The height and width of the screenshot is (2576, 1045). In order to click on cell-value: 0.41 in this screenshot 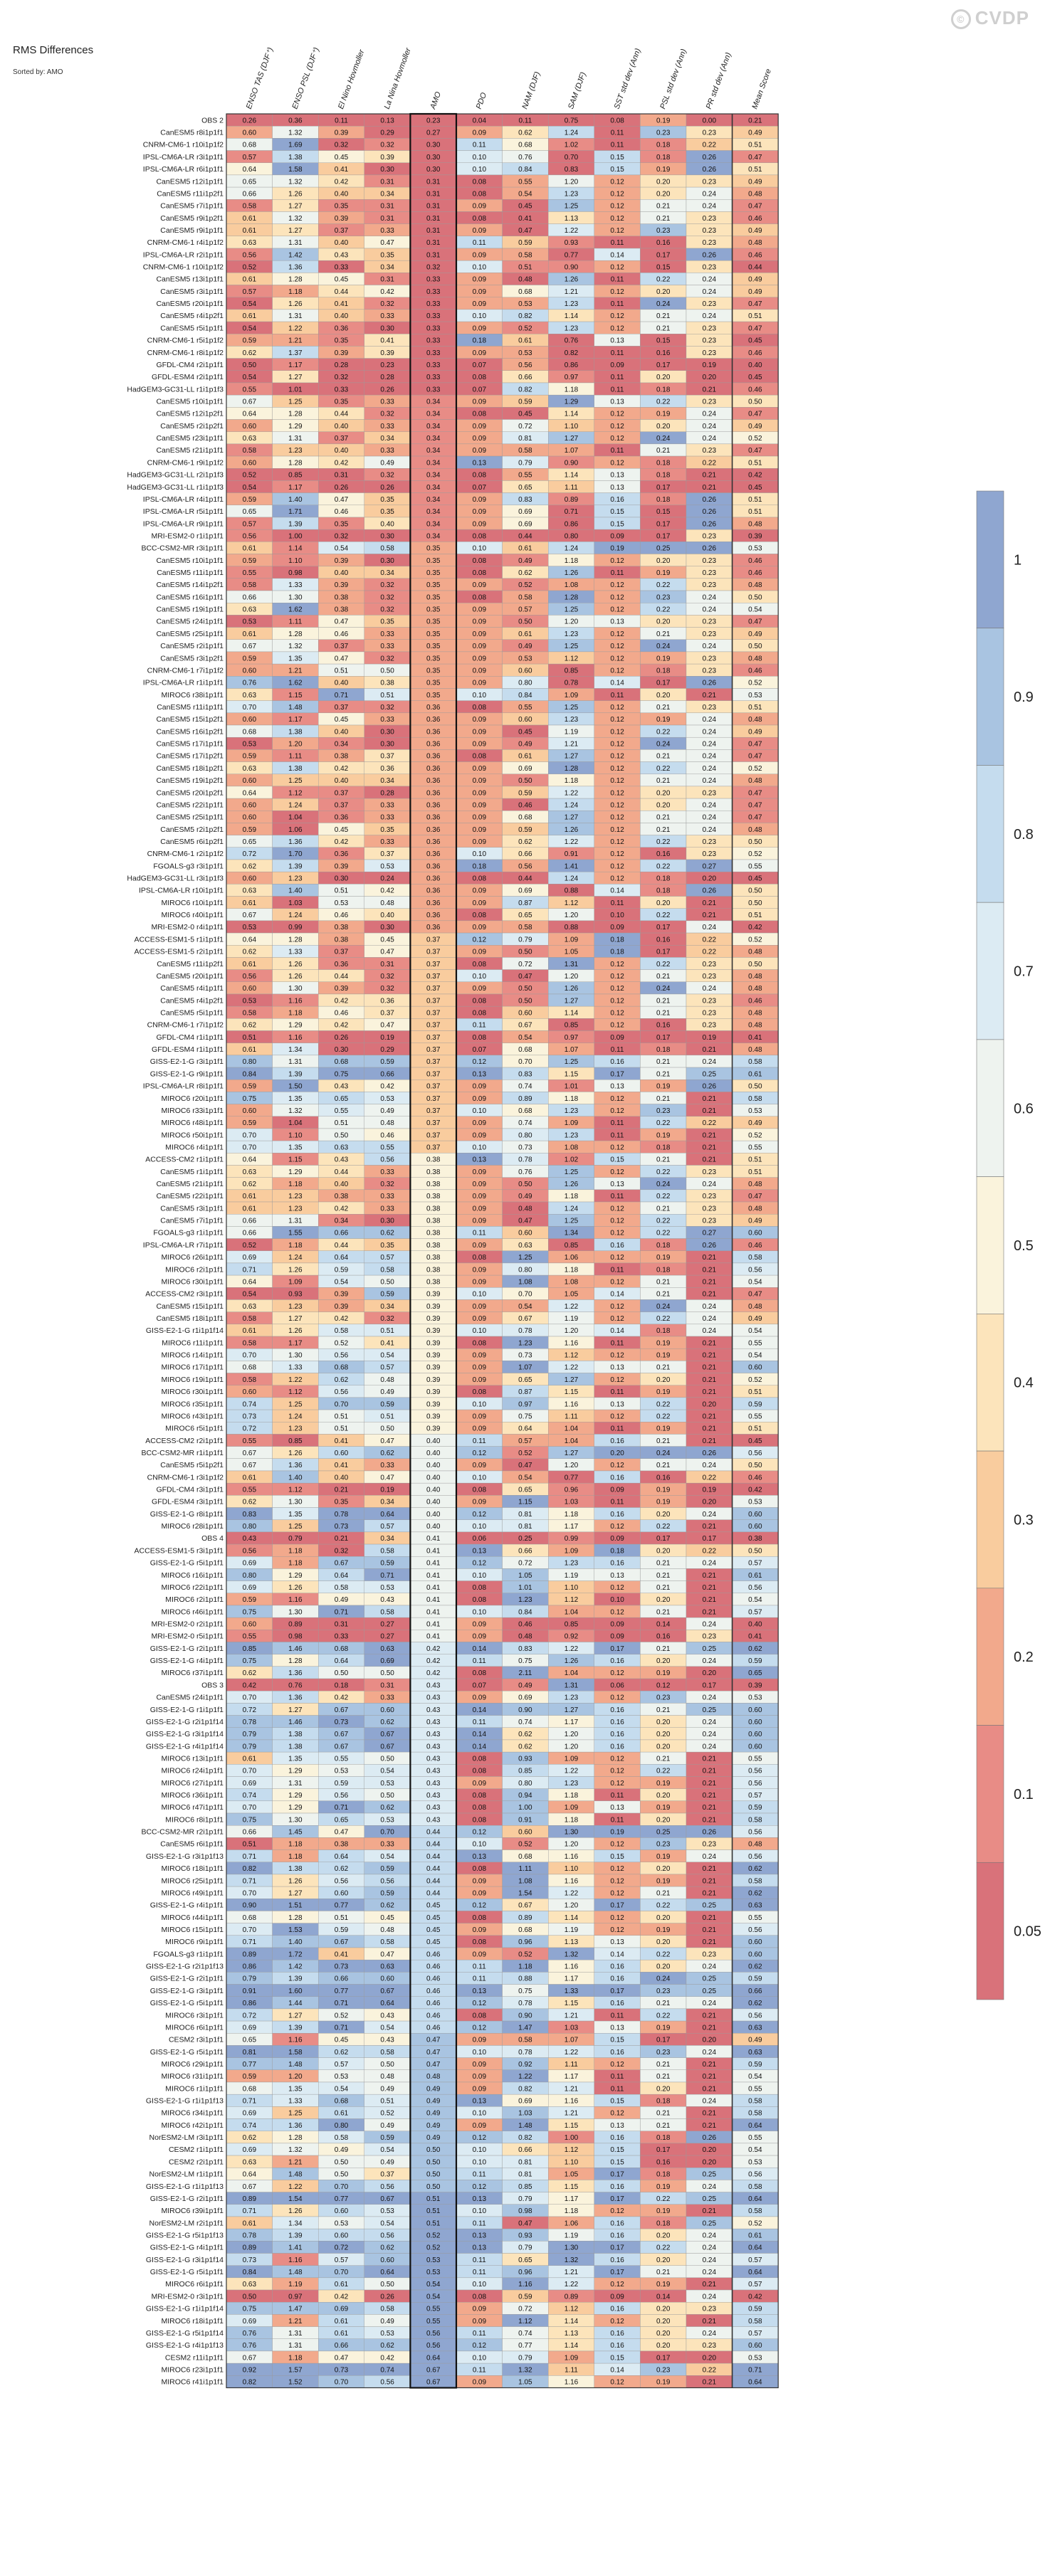, I will do `click(342, 1466)`.